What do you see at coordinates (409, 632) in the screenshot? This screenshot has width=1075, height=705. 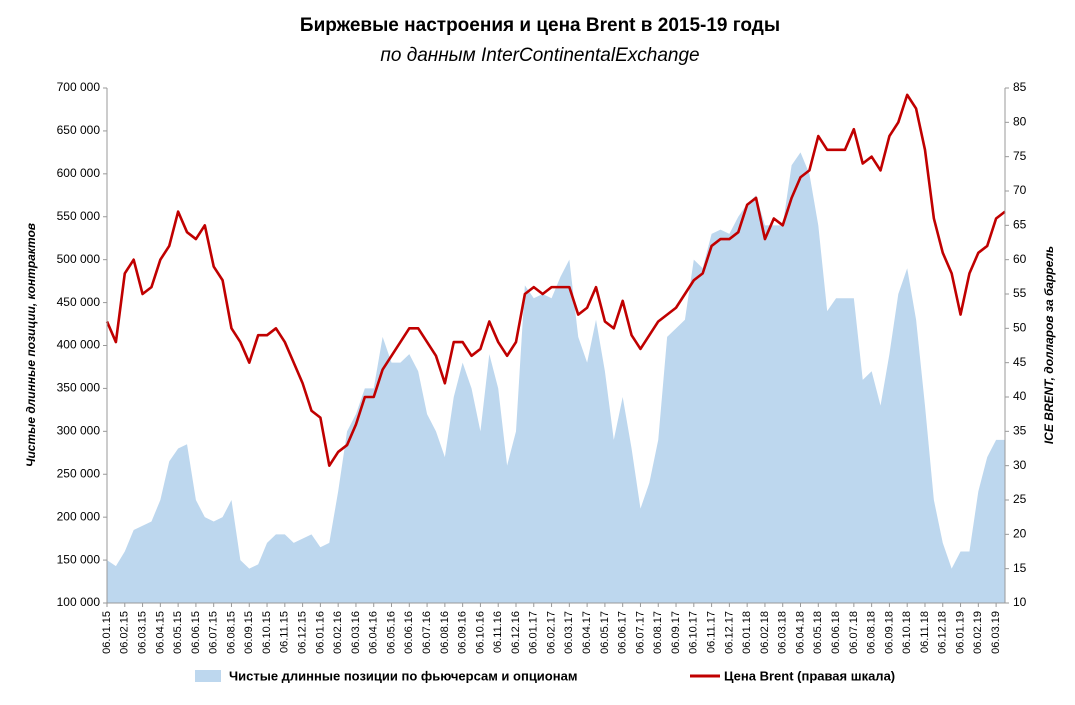 I see `x-tick-label: 06.06.16` at bounding box center [409, 632].